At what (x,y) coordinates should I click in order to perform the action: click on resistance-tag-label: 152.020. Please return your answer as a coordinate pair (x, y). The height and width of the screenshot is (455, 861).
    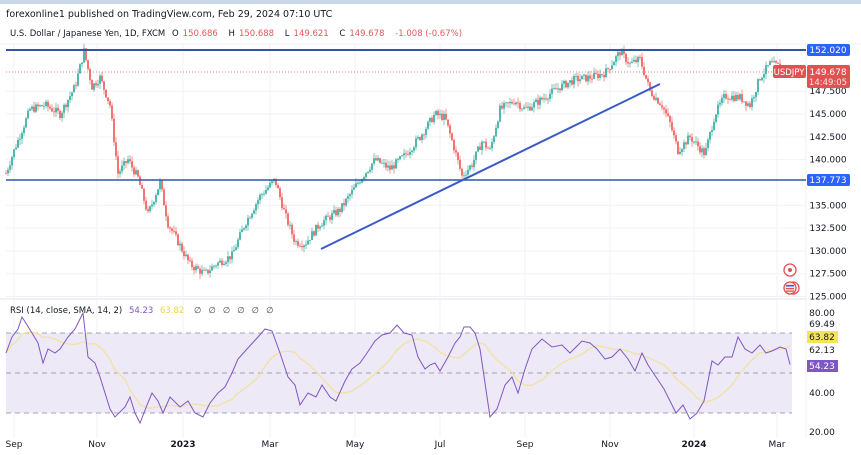
    Looking at the image, I should click on (827, 51).